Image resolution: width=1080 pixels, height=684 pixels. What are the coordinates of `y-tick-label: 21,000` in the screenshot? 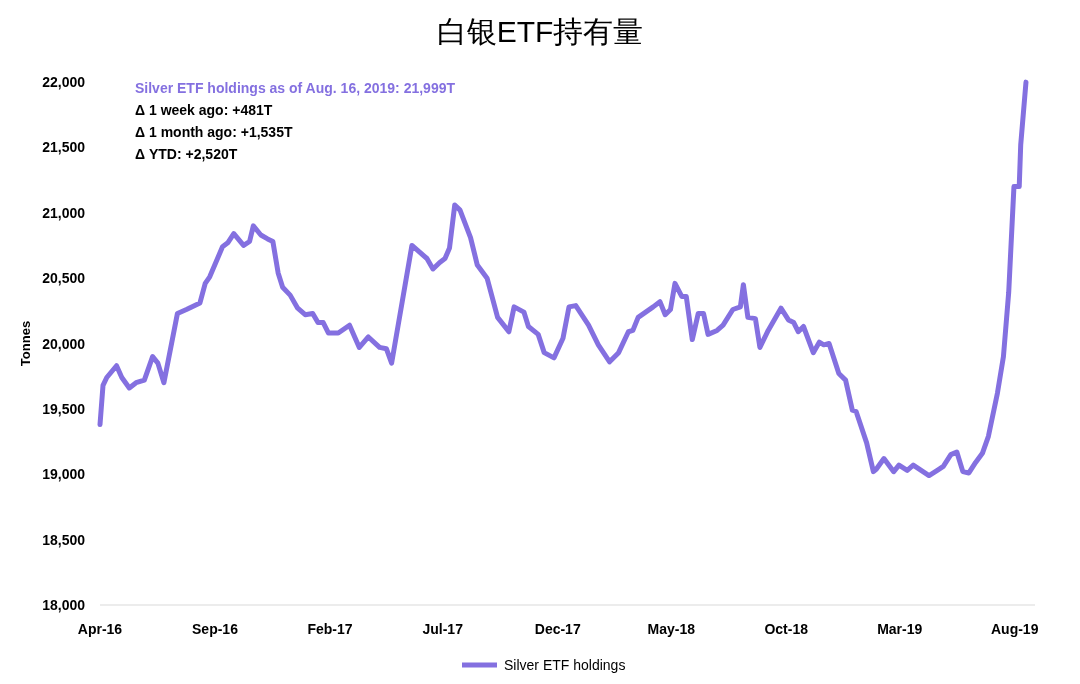 It's located at (64, 212).